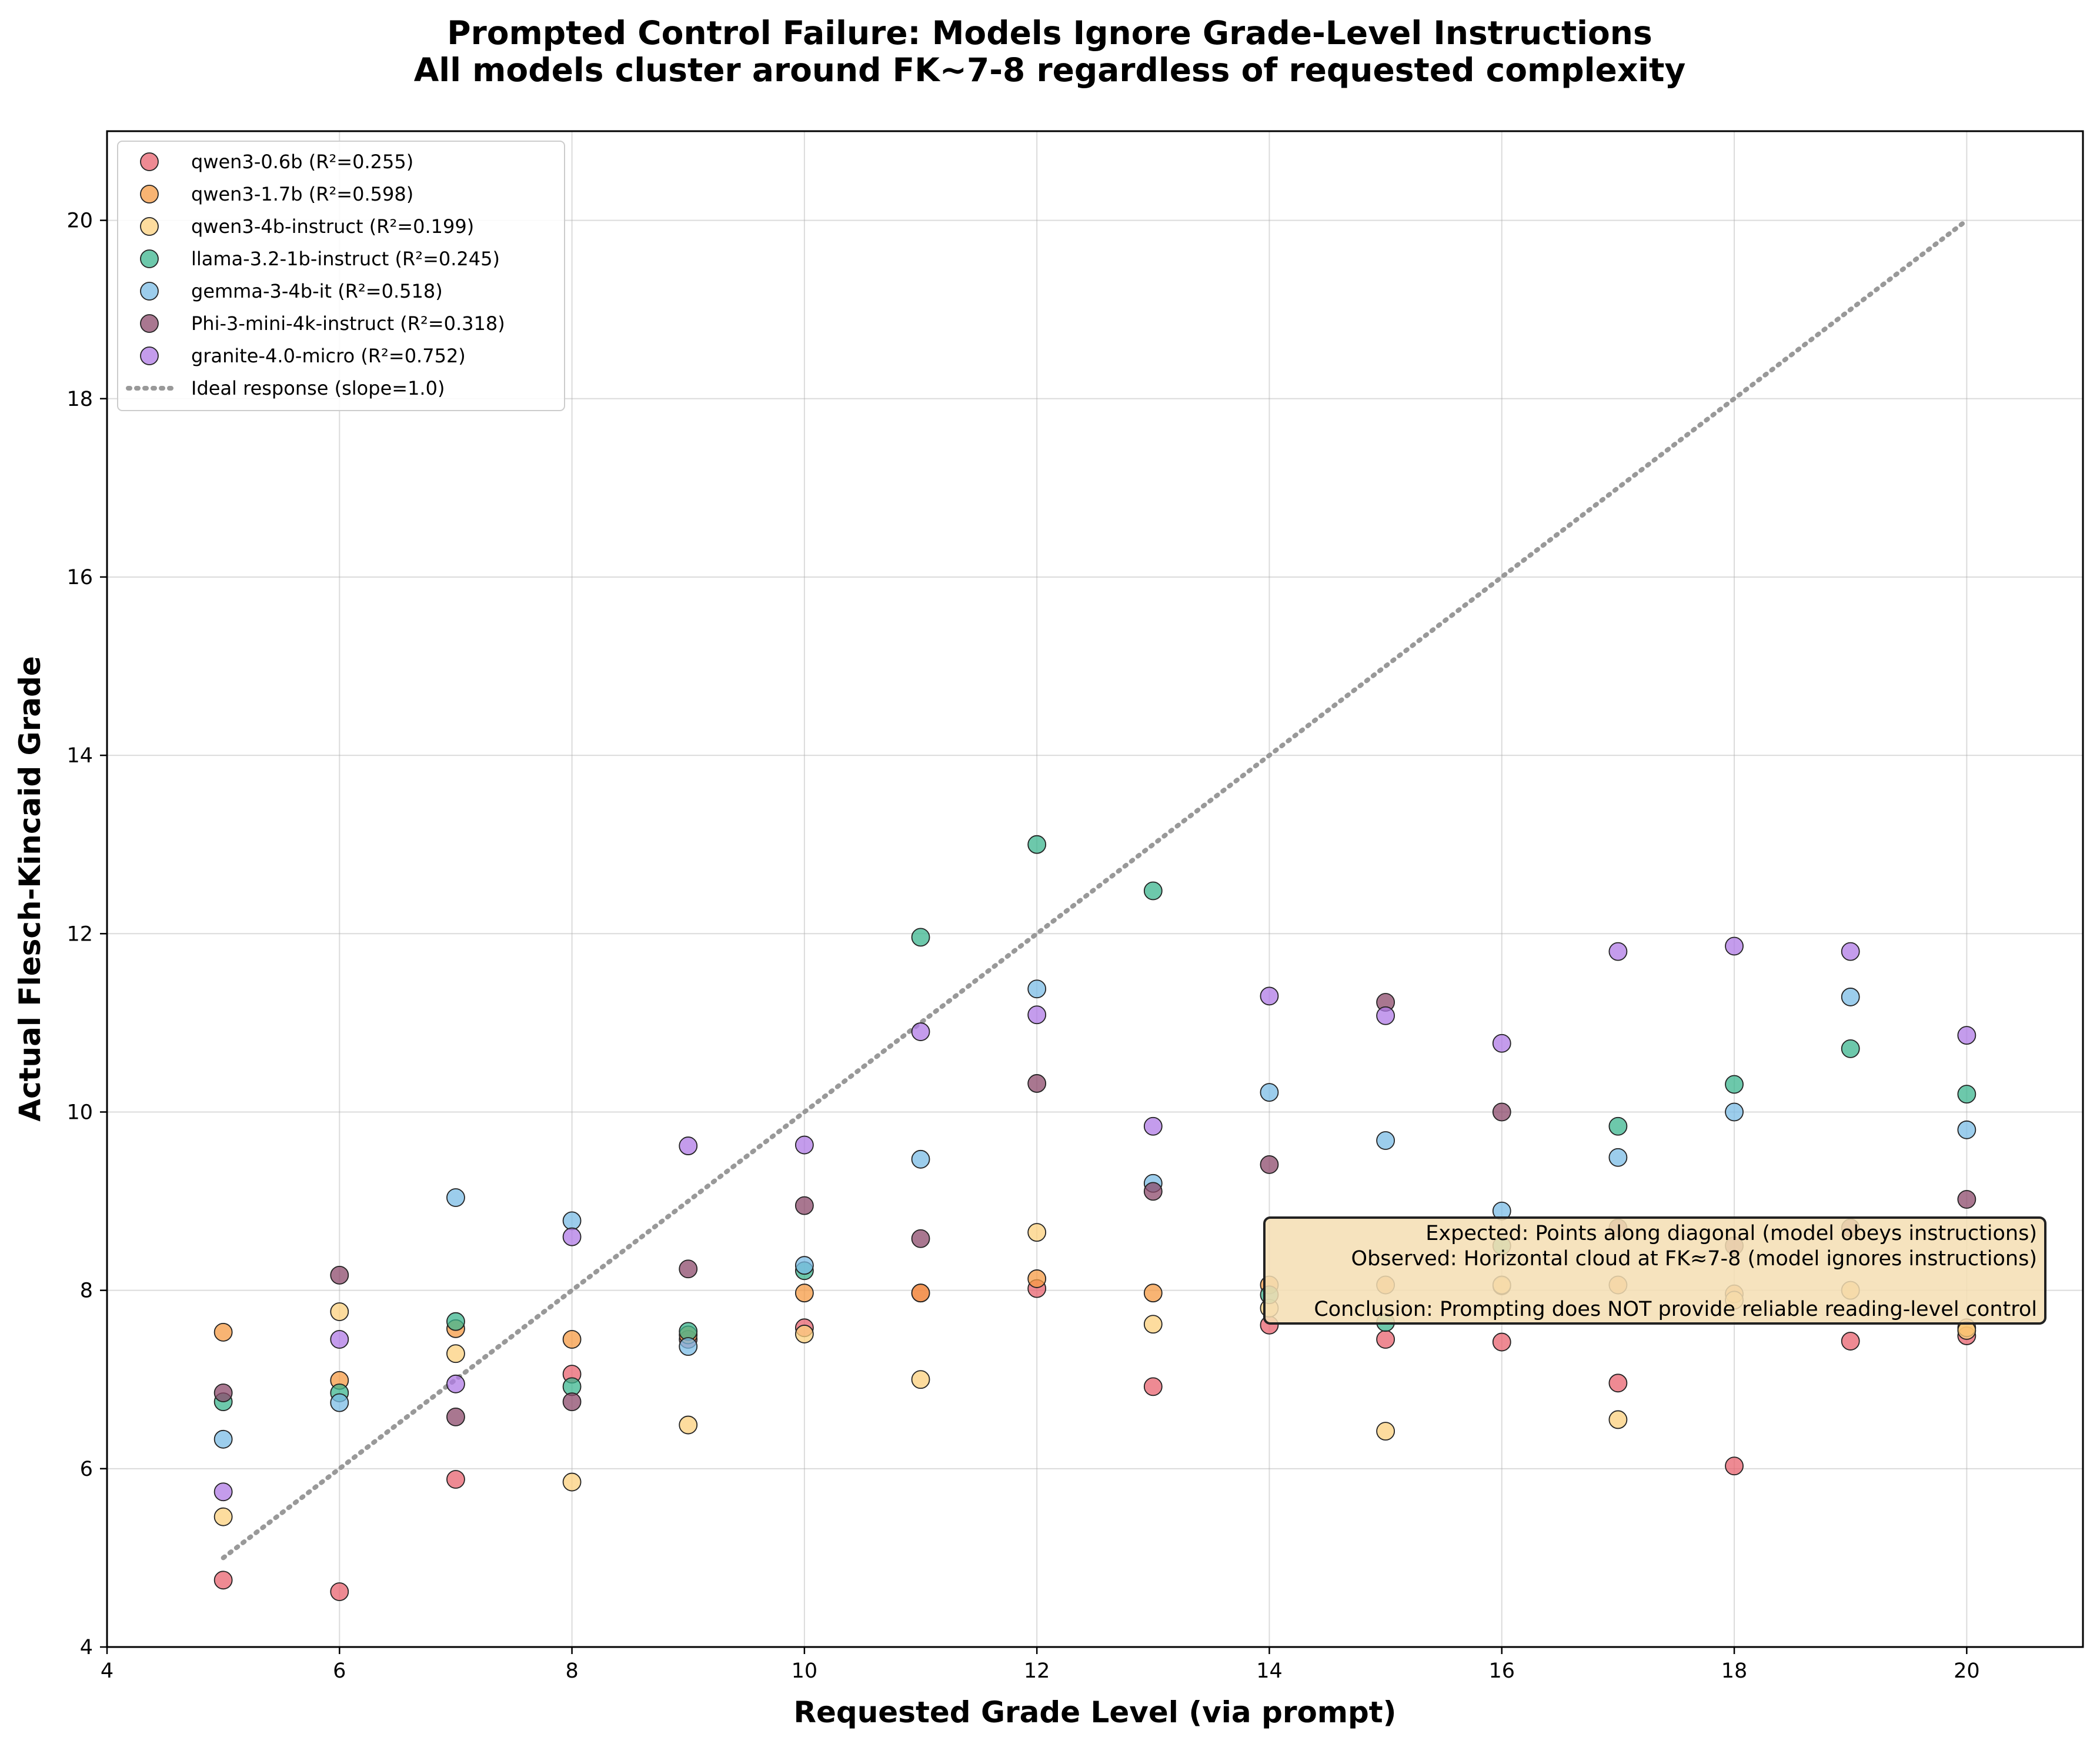  What do you see at coordinates (86, 1647) in the screenshot?
I see `y-tick-label: 4` at bounding box center [86, 1647].